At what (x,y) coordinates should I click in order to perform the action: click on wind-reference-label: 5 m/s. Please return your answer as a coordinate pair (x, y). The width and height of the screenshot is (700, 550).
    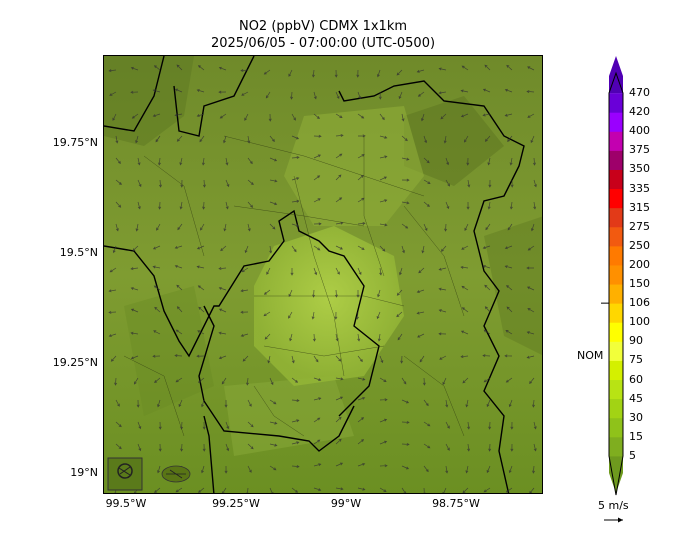
    Looking at the image, I should click on (613, 505).